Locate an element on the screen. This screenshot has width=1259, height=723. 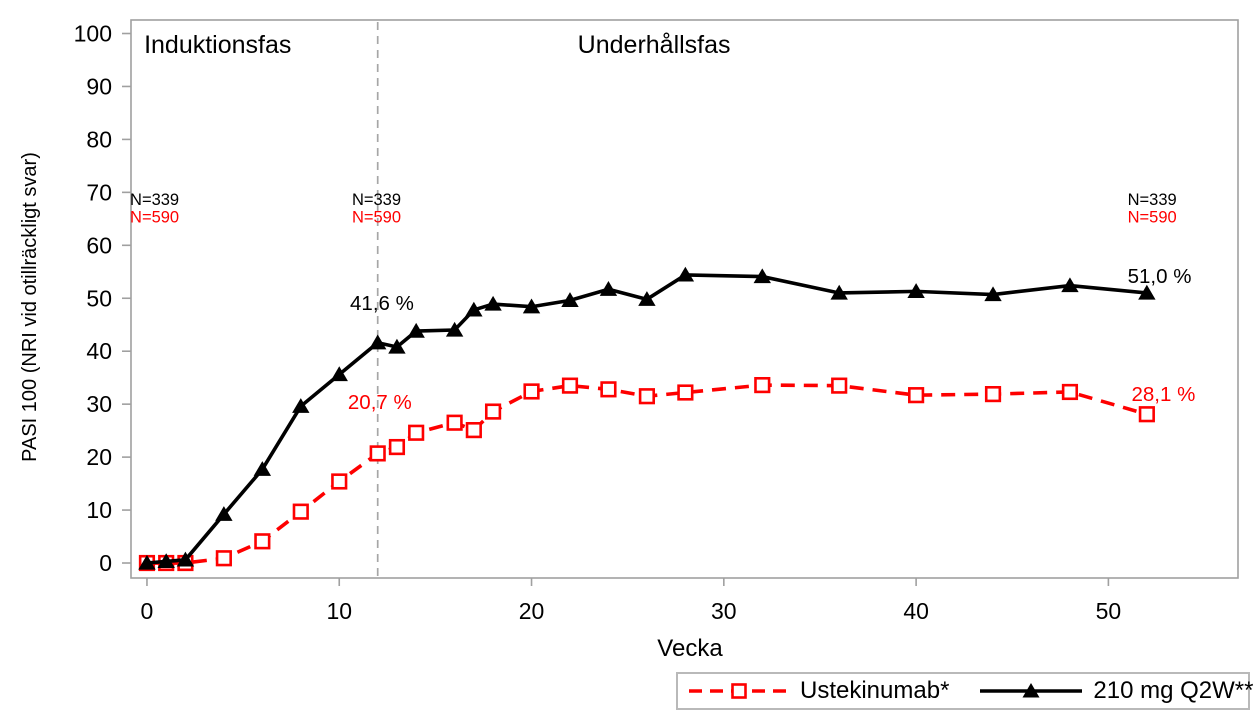
legend-label-ustekinumab: Ustekinumab* is located at coordinates (875, 690).